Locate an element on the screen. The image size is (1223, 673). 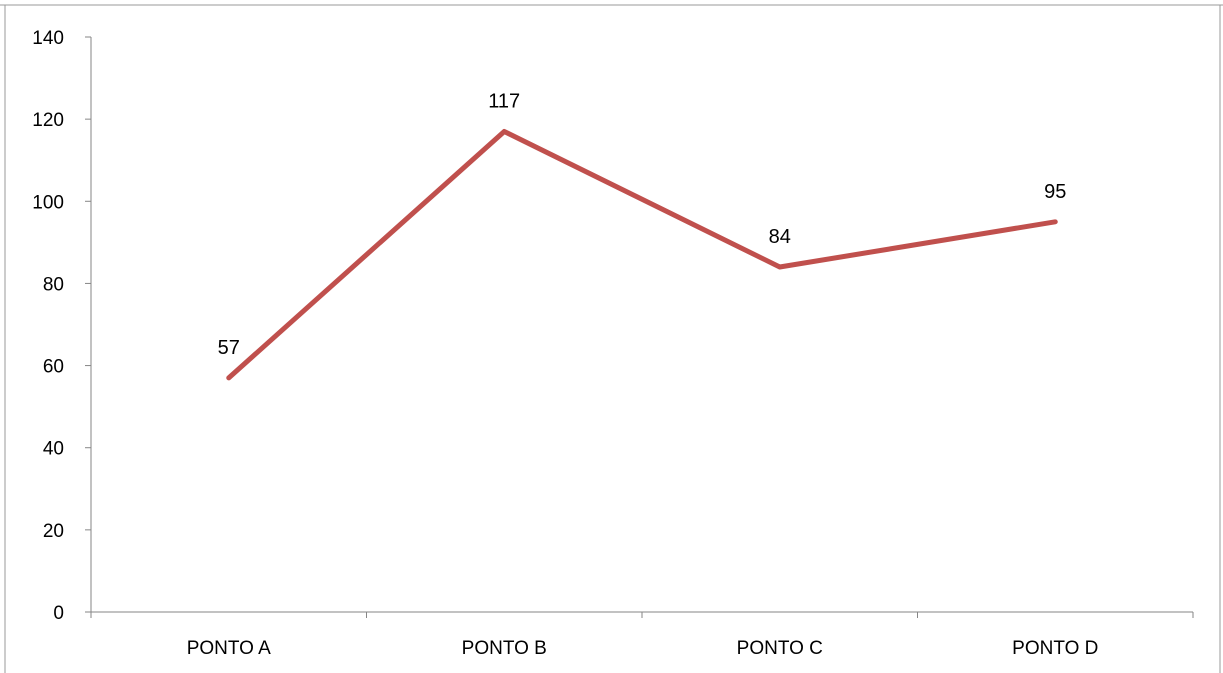
data-label: 117 is located at coordinates (504, 101).